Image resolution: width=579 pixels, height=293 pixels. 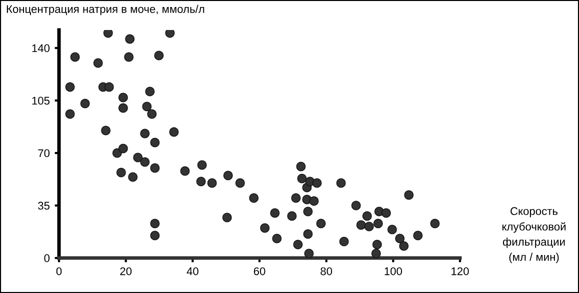 What do you see at coordinates (326, 271) in the screenshot?
I see `x-tick-label: 80` at bounding box center [326, 271].